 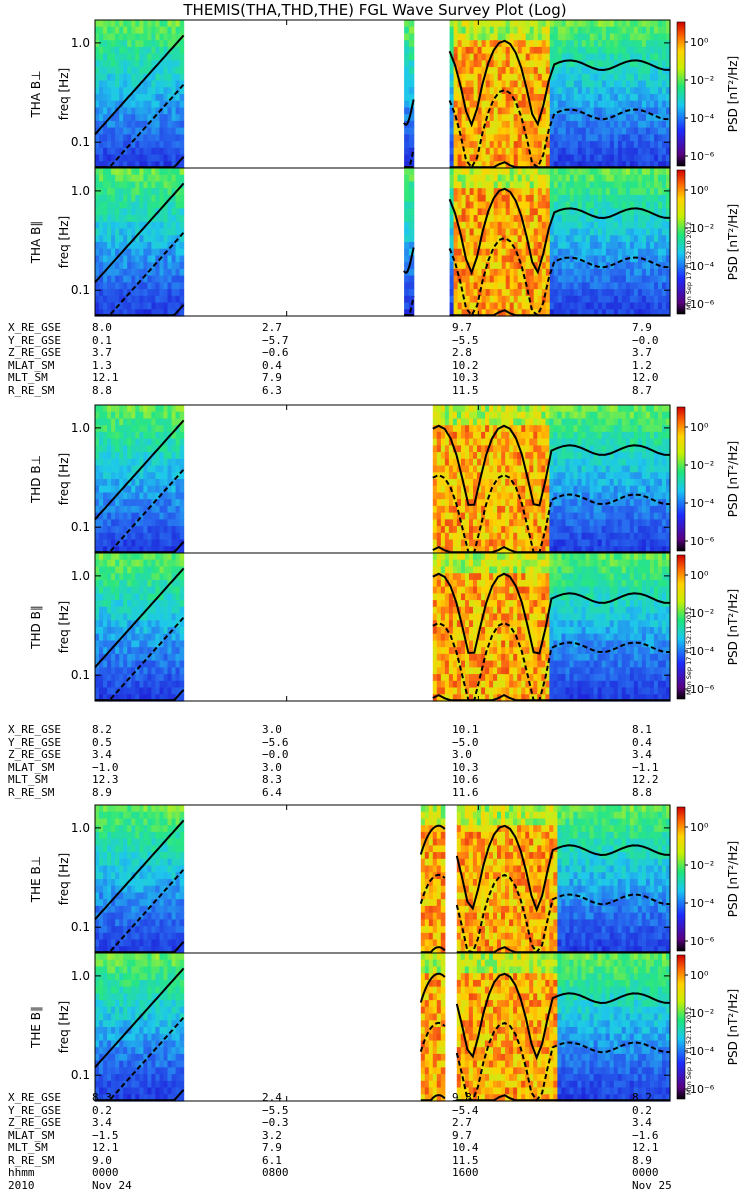 What do you see at coordinates (378, 1160) in the screenshot?
I see `ephemeris-row: R_RE_SM 9.0 6.1 11.5 8.9` at bounding box center [378, 1160].